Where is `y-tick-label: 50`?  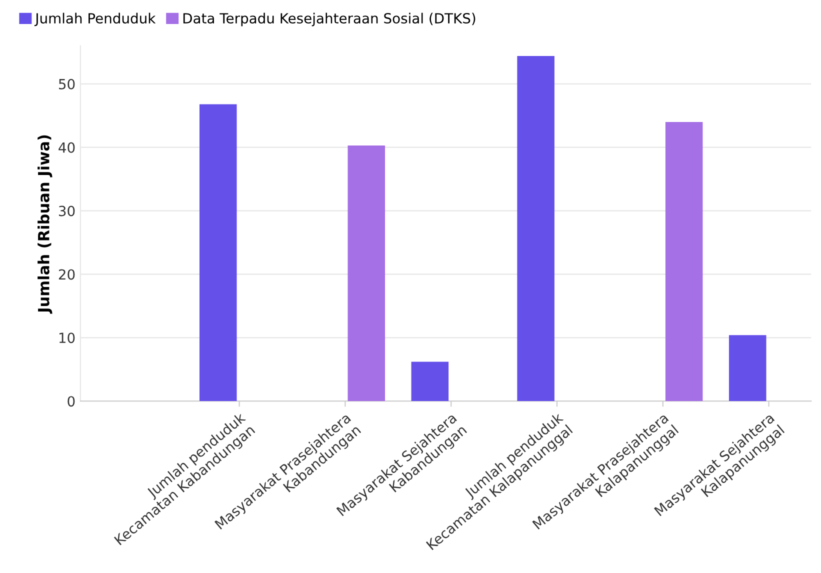
y-tick-label: 50 is located at coordinates (66, 84).